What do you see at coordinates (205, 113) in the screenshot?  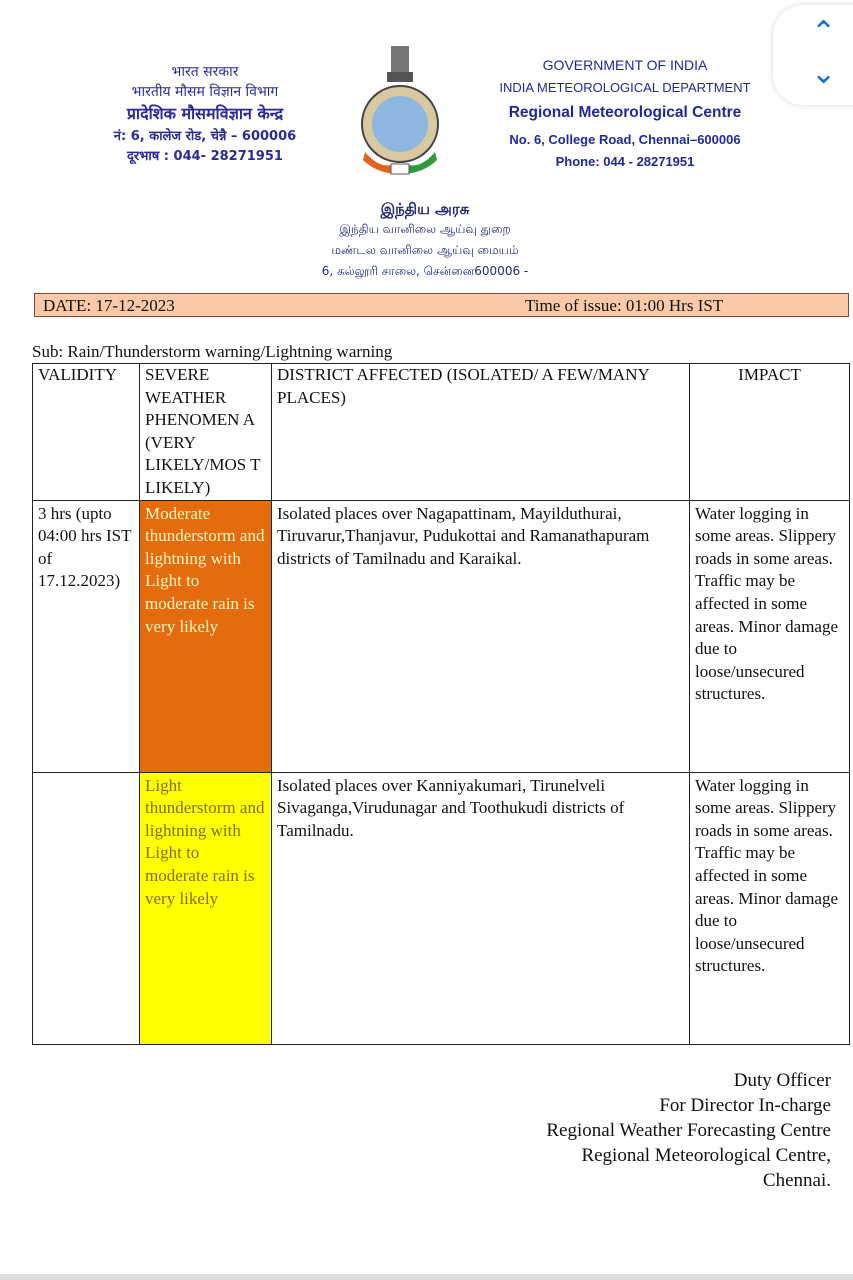 I see `hindi-line: प्रादेशिक मौसमविज्ञान केन्द्र` at bounding box center [205, 113].